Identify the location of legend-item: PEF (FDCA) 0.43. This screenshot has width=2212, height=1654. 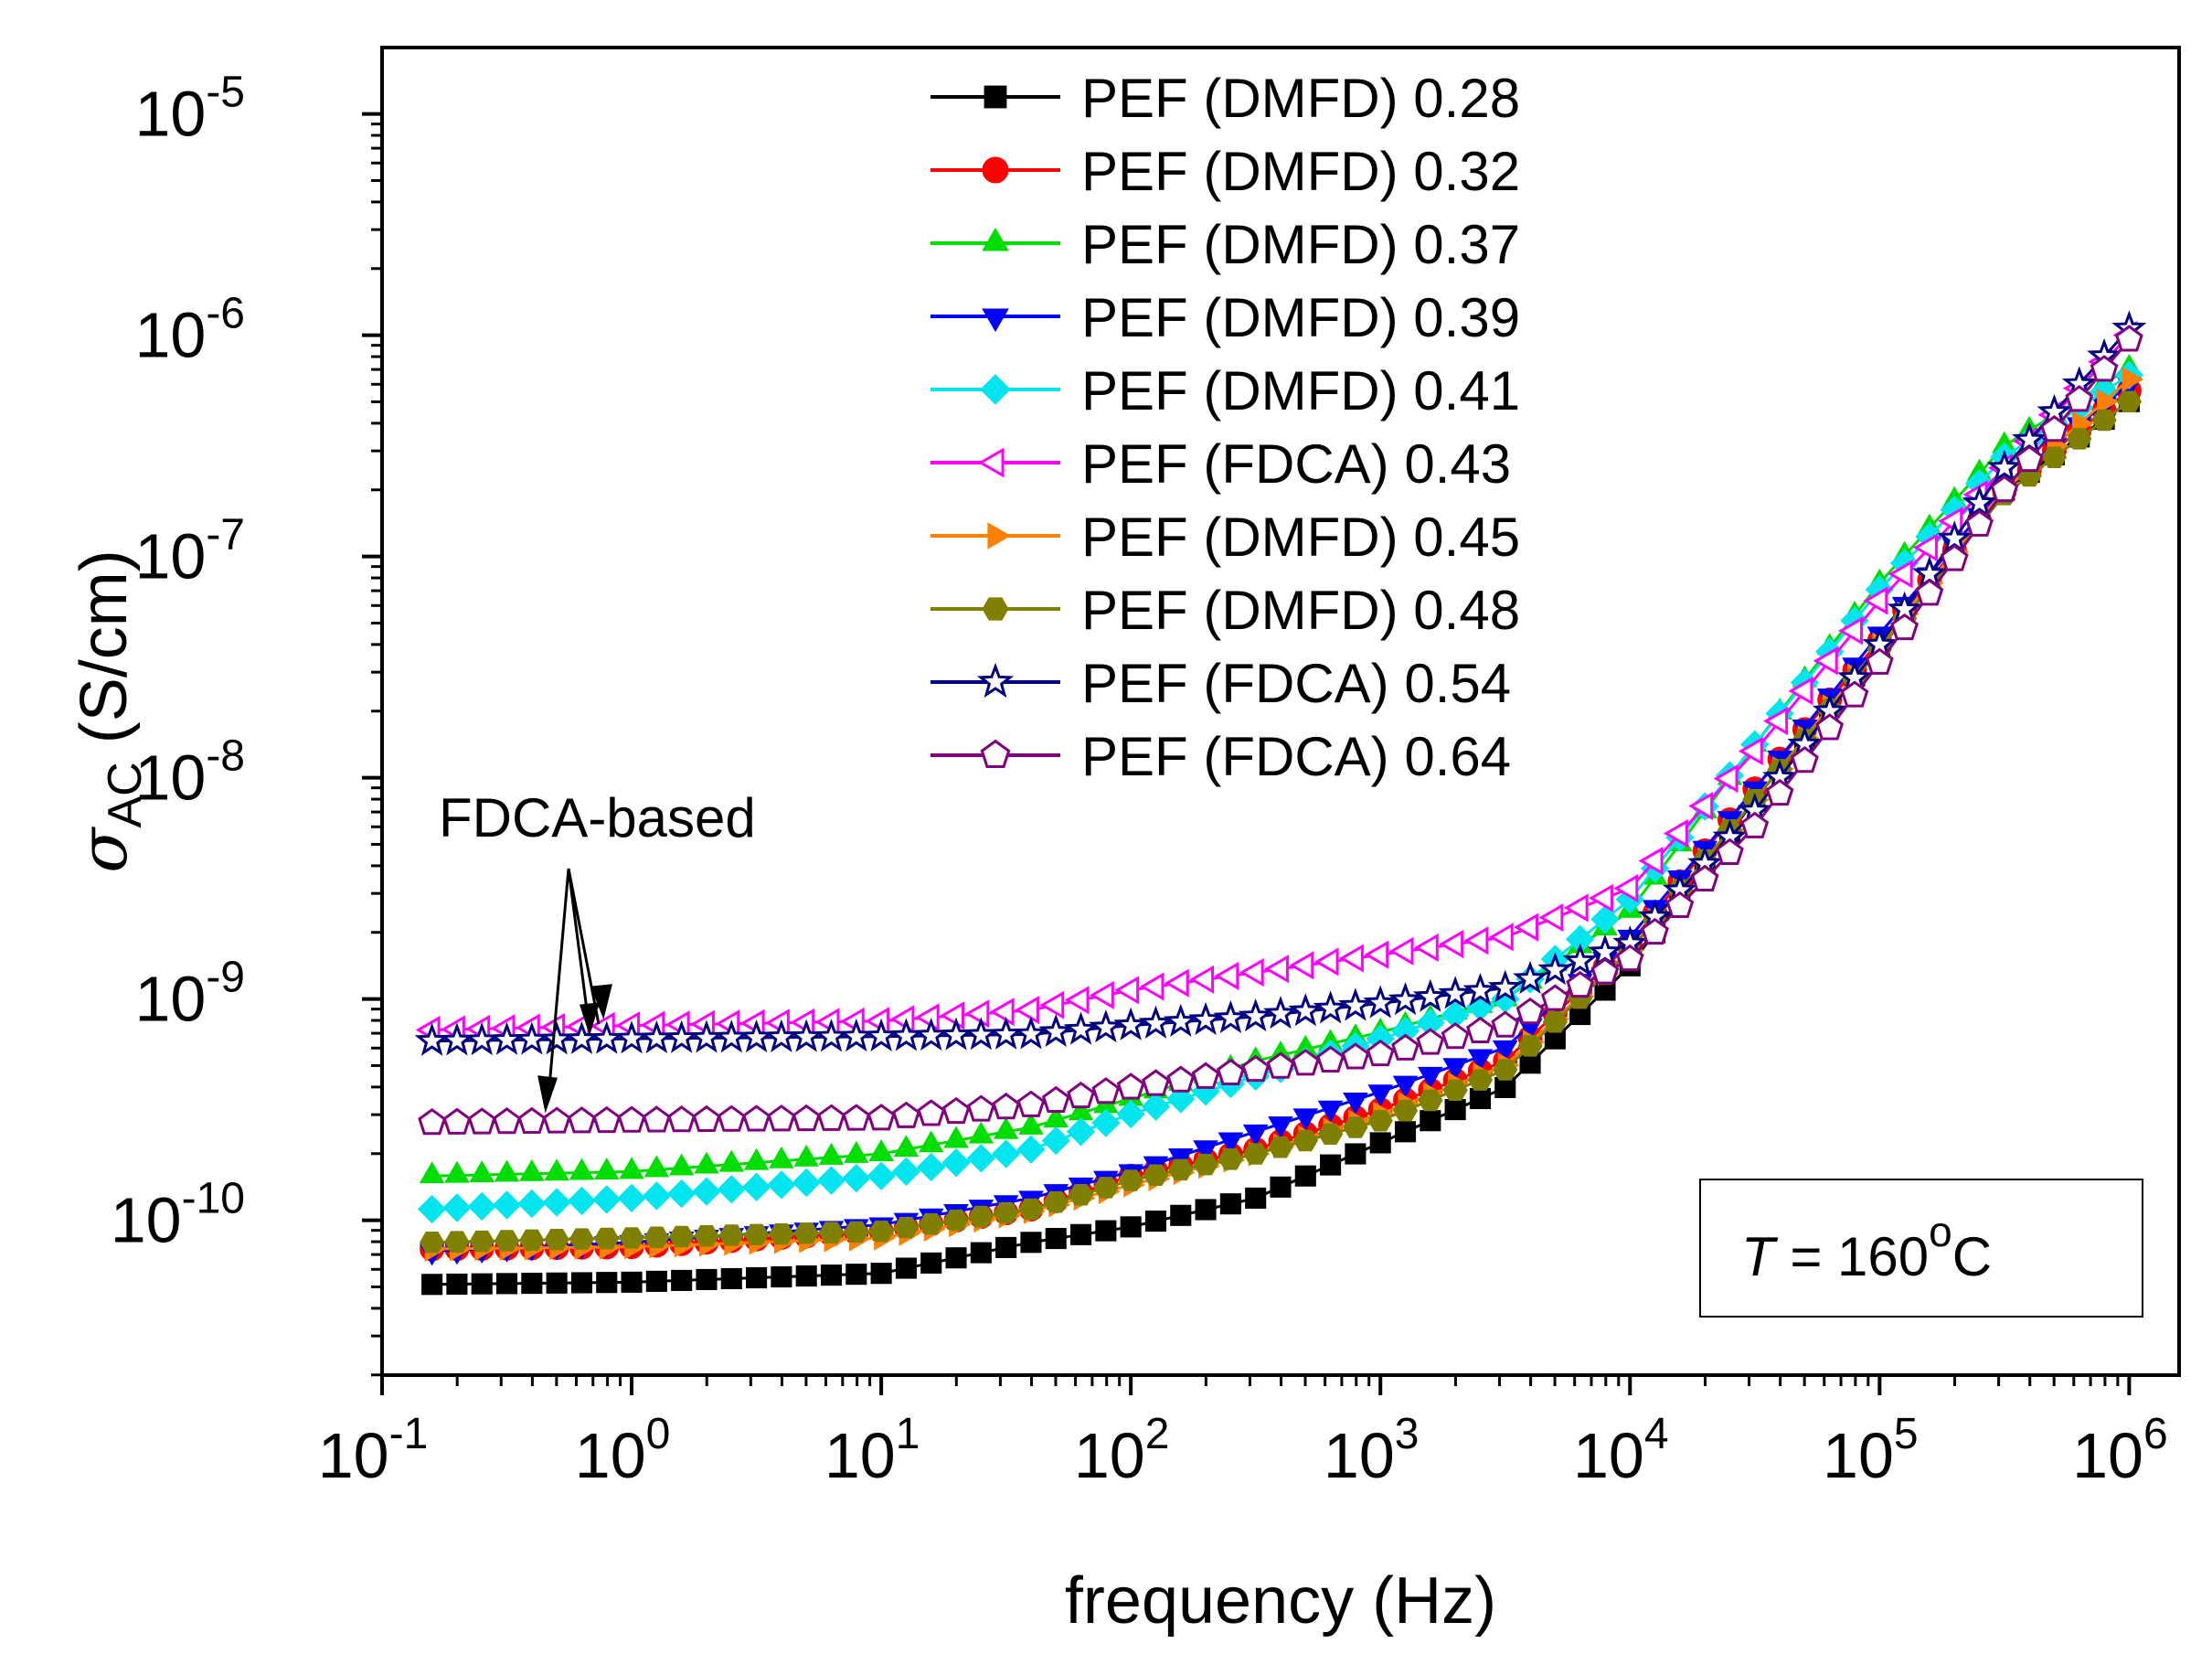
(1221, 464).